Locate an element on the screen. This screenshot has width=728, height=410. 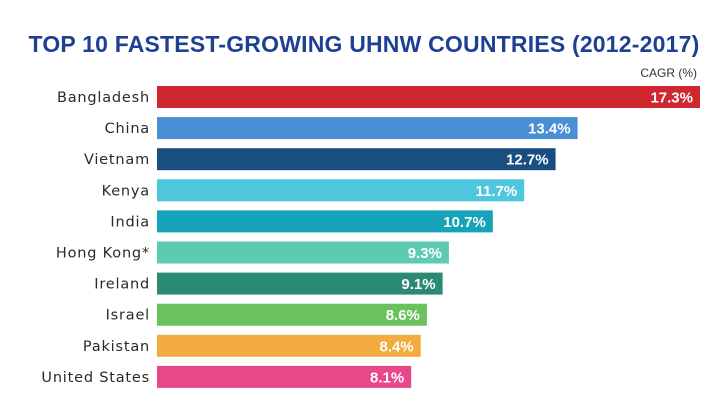
value-label: 8.1% is located at coordinates (387, 377).